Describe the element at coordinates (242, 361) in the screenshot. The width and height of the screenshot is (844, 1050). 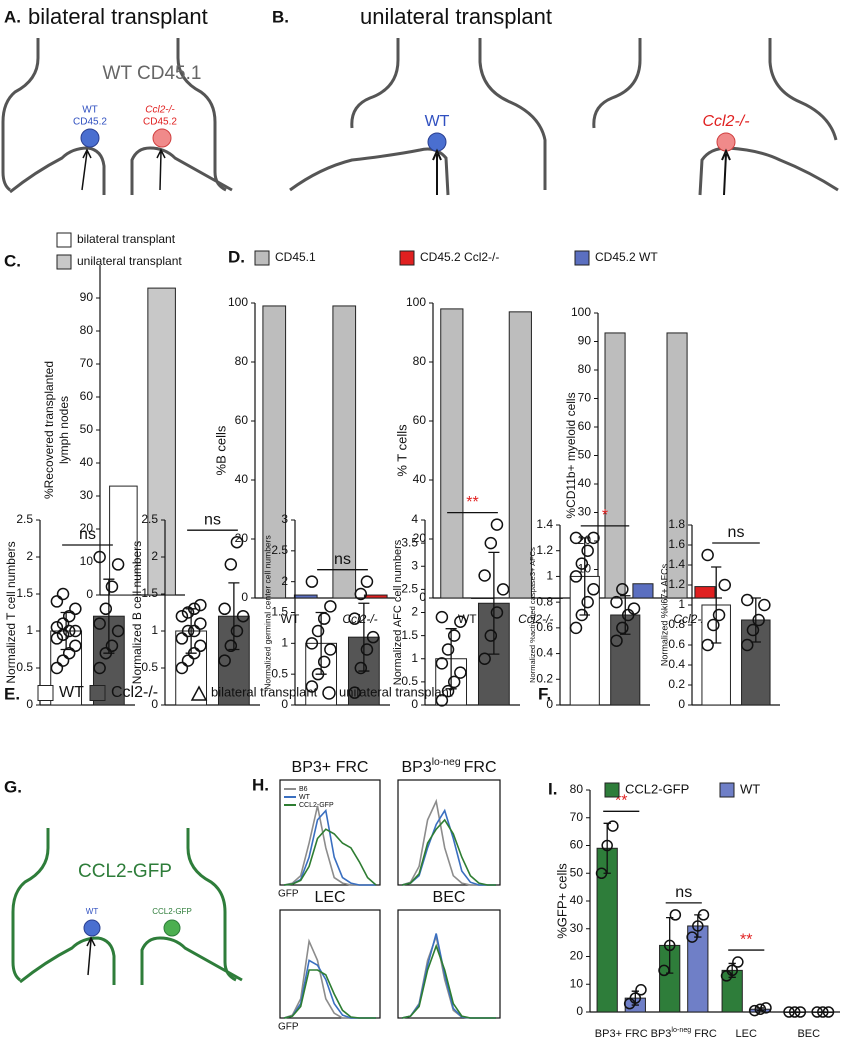
I see `y-tick-label: 80` at that location.